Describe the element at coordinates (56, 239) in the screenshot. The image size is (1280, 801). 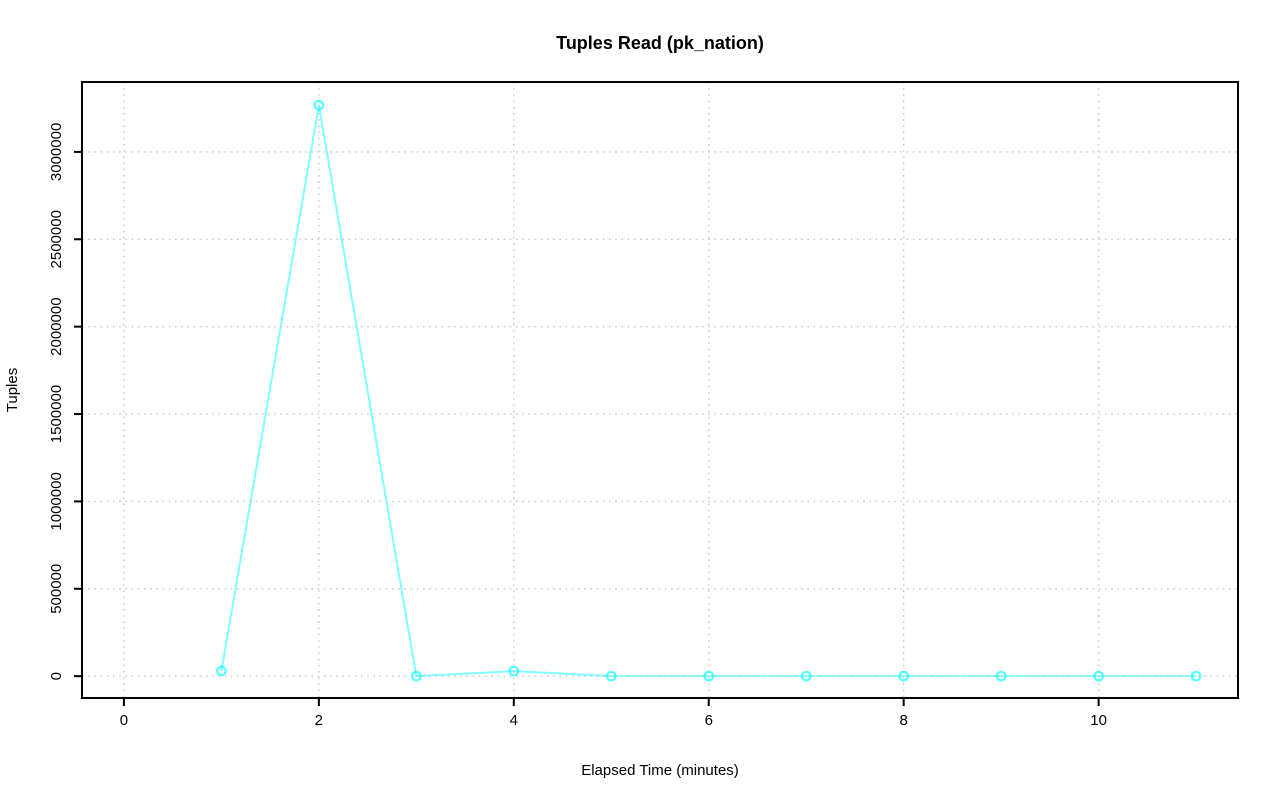
I see `y-tick-label: 2500000` at that location.